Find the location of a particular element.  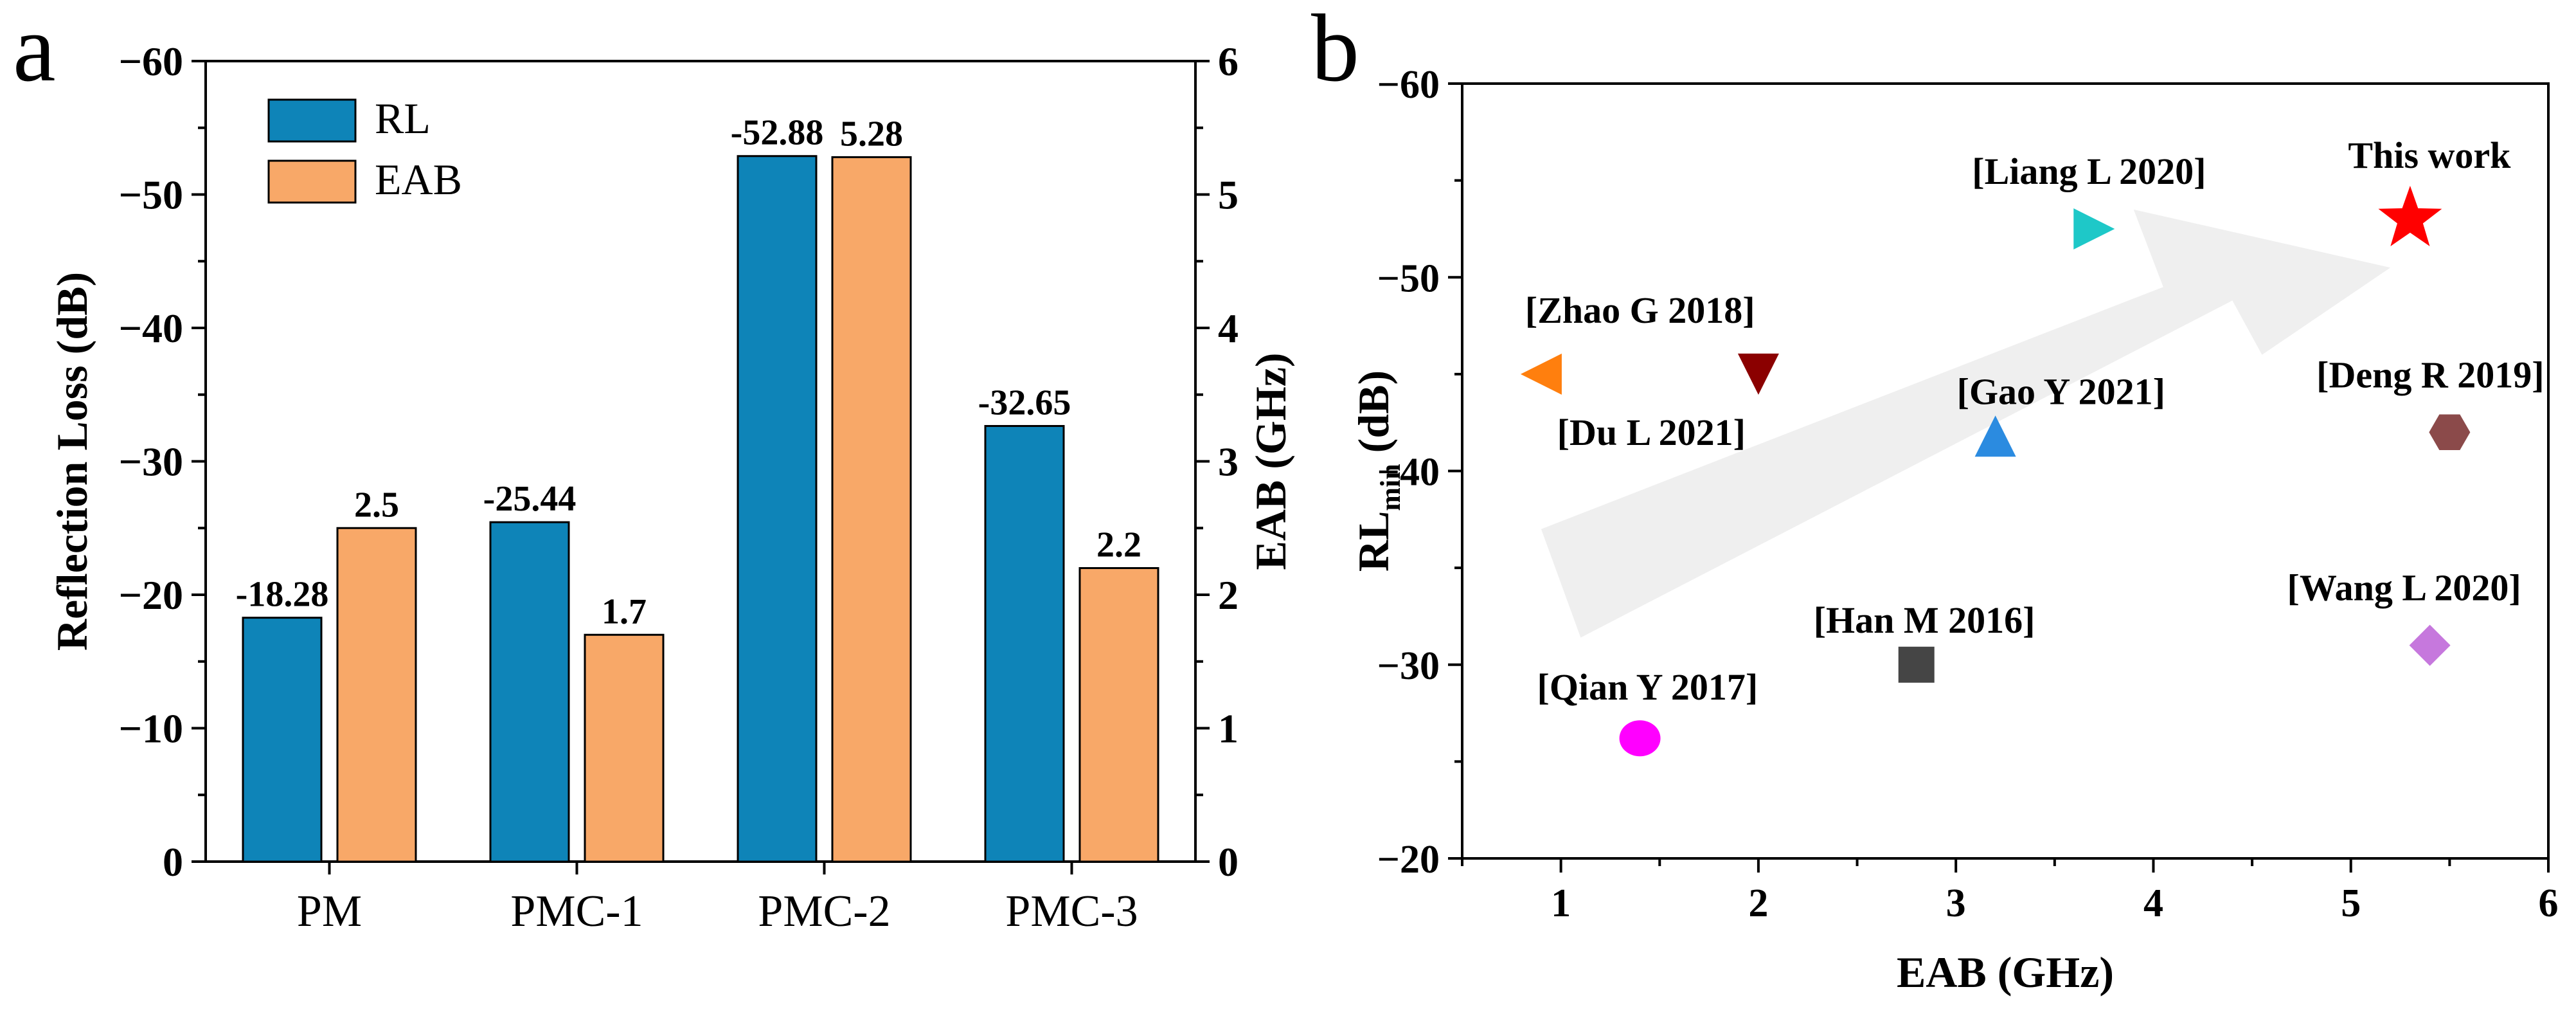

y2-tick-label: 6 is located at coordinates (1228, 61).